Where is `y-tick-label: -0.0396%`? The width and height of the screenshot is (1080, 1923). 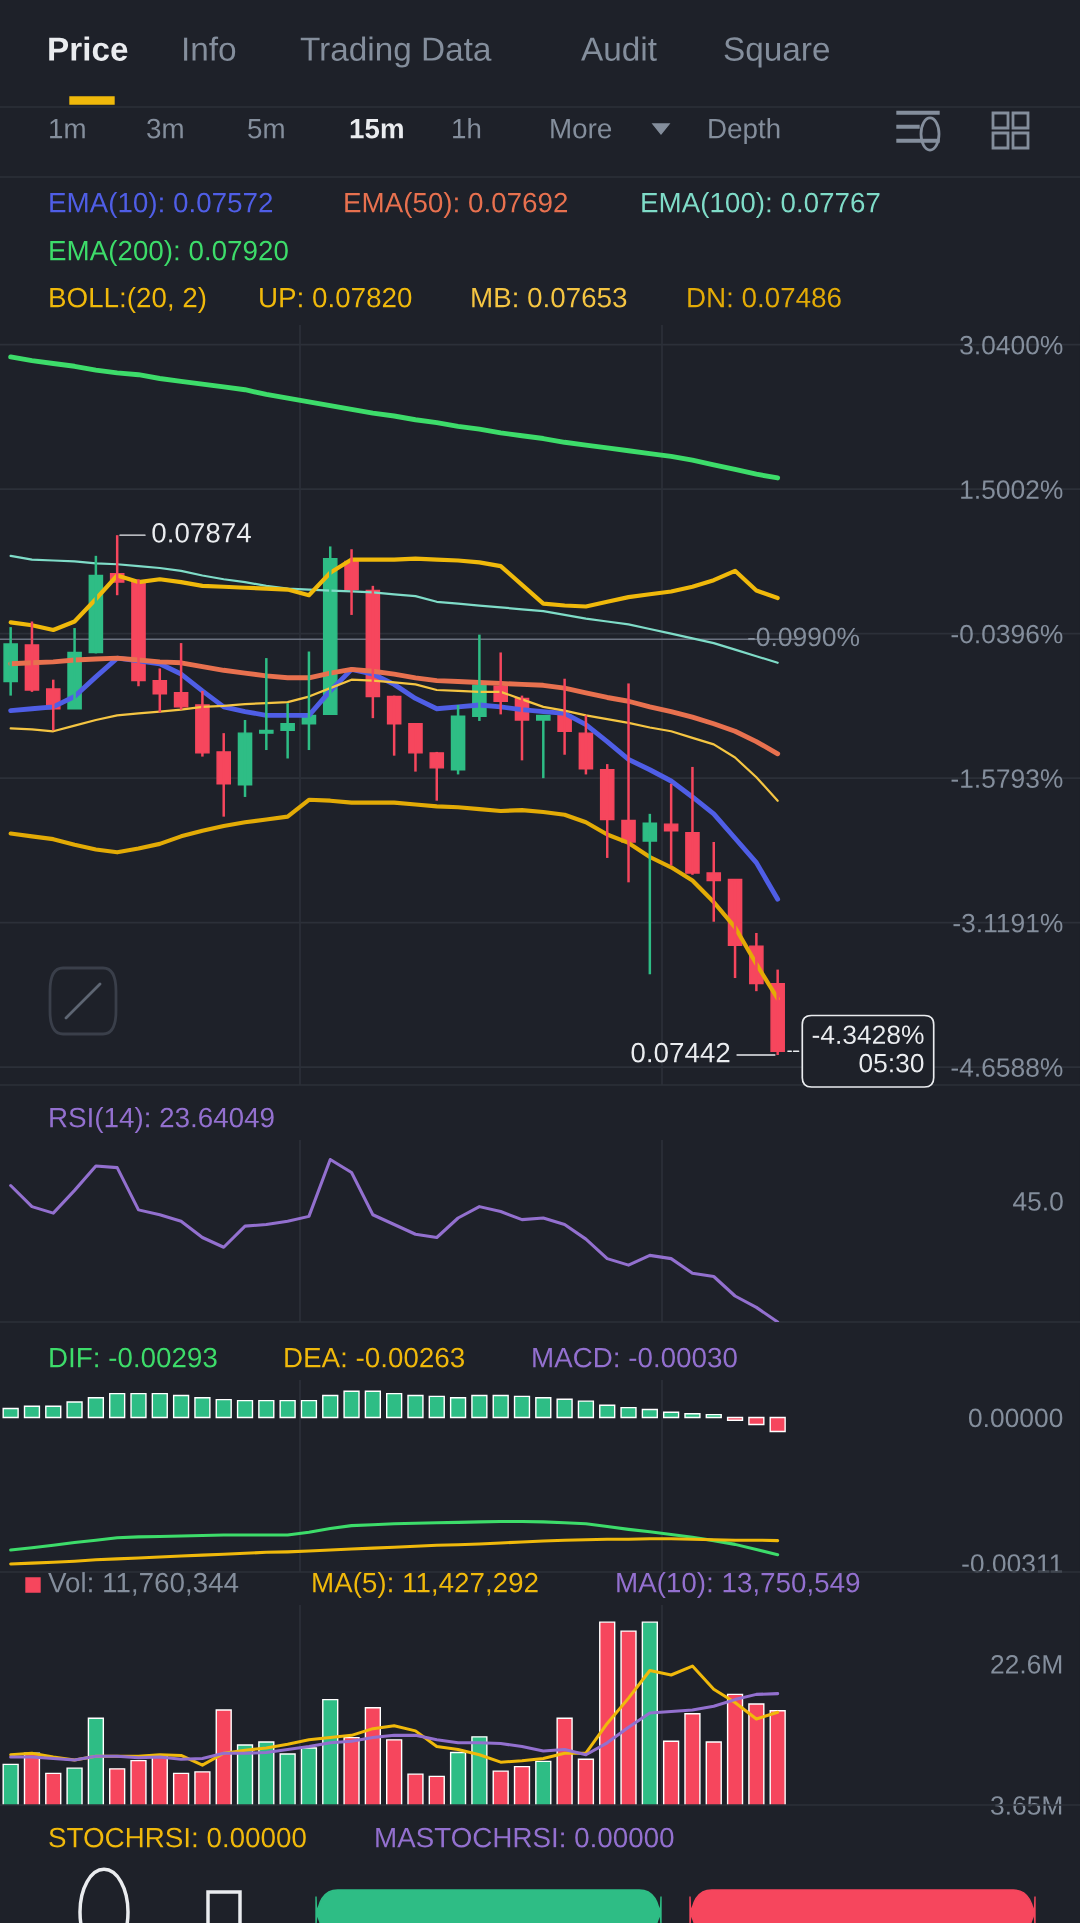
y-tick-label: -0.0396% is located at coordinates (1007, 634).